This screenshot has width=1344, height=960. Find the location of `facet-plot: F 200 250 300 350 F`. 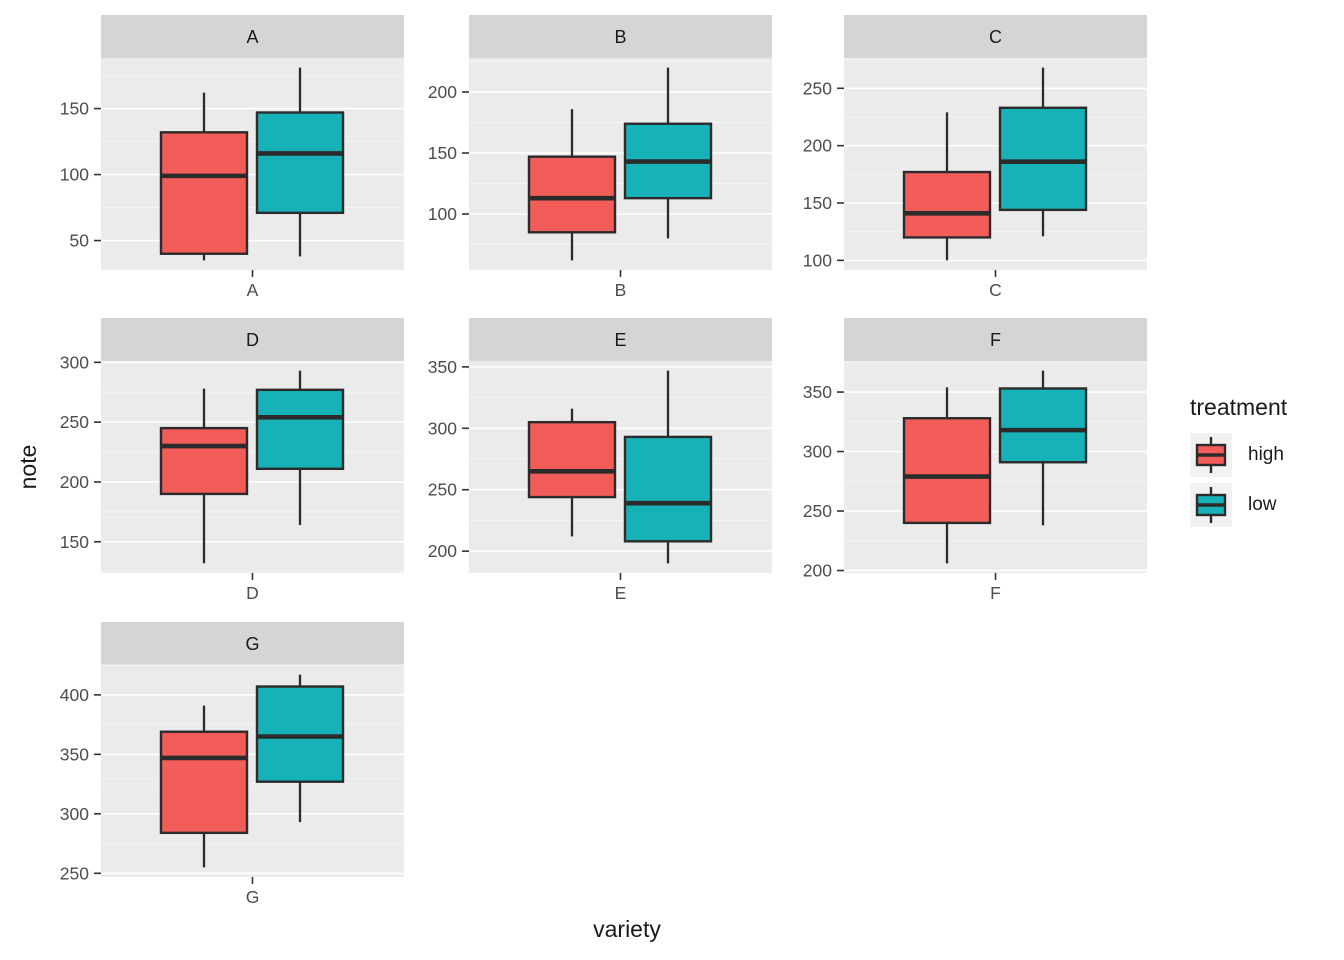

facet-plot: F 200 250 300 350 F is located at coordinates (975, 460).